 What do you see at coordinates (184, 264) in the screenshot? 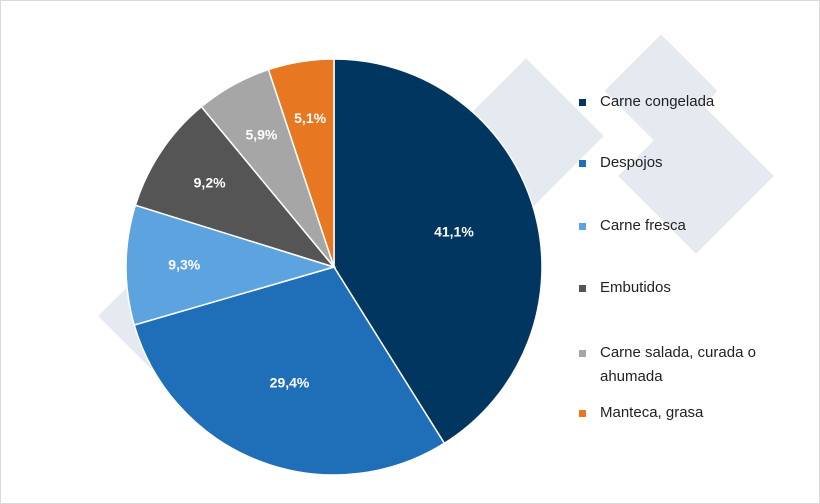
I see `data-label: 9,3%` at bounding box center [184, 264].